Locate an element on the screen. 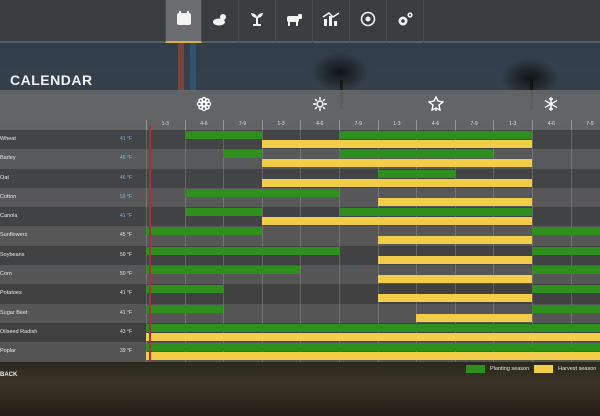  statistics-chart-icon is located at coordinates (331, 21).